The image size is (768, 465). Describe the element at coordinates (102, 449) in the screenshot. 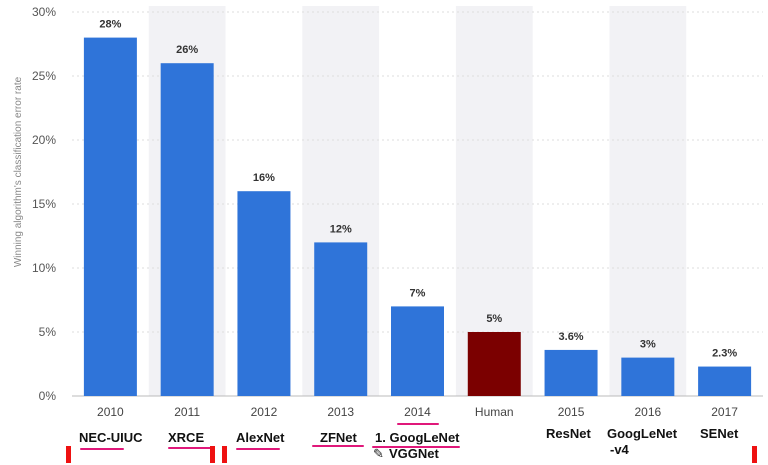

I see `underline-nec-uiuc` at that location.